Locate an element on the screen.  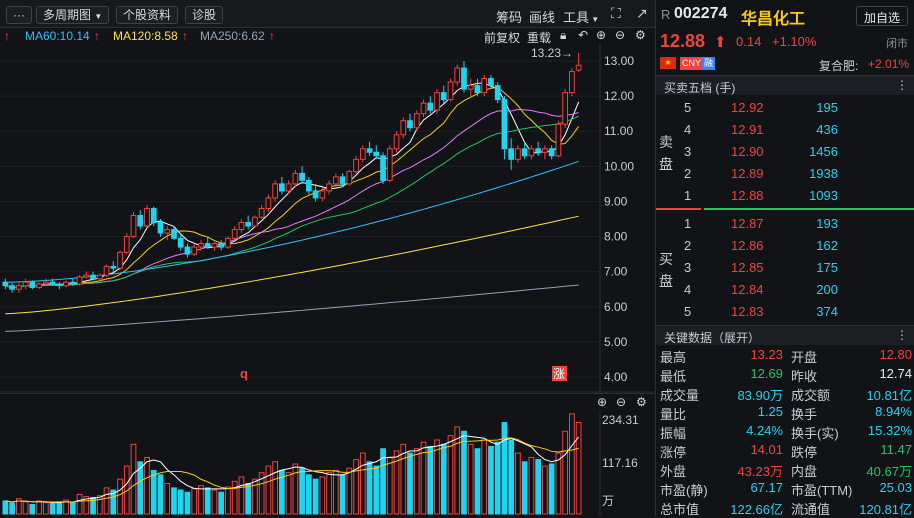
vol-zoom-out-icon: ⊖ is located at coordinates (621, 402).